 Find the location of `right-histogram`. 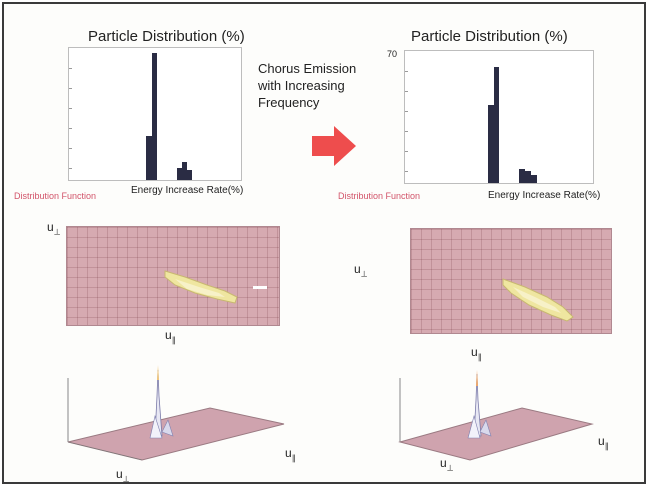

right-histogram is located at coordinates (499, 117).